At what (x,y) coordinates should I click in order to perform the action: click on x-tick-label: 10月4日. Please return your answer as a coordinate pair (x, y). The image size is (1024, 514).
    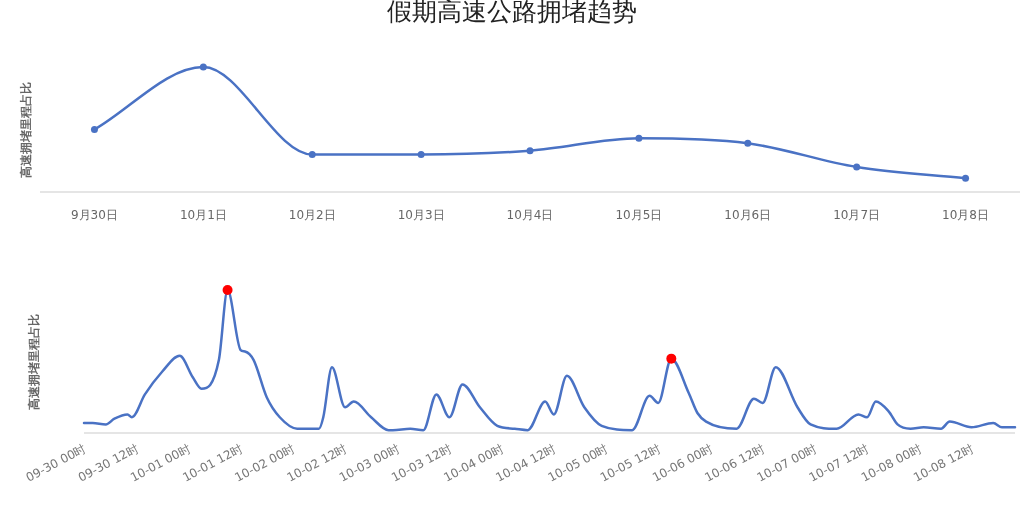
    Looking at the image, I should click on (530, 215).